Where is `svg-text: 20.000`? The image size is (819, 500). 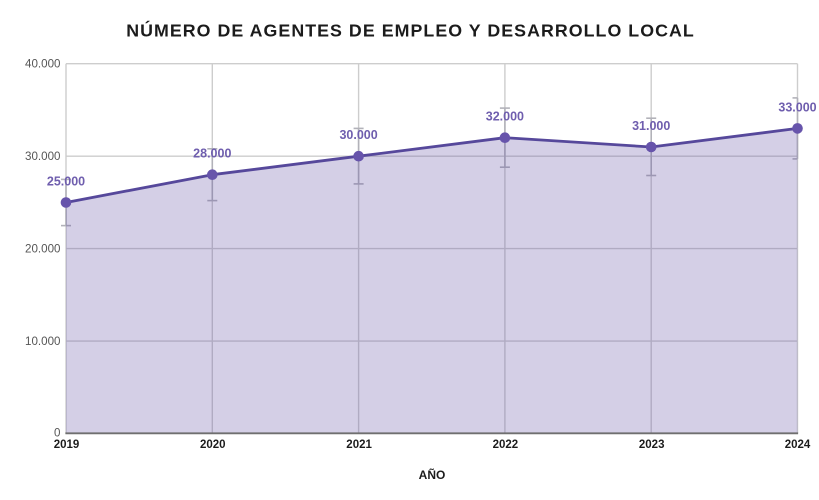
svg-text: 20.000 is located at coordinates (42, 249).